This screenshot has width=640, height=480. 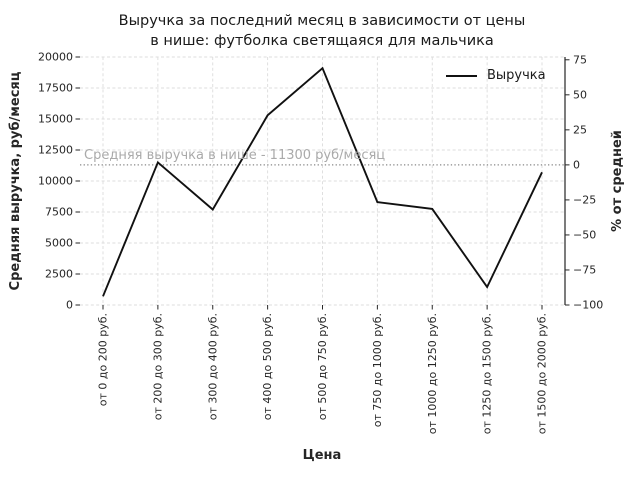 I want to click on y-tick-label-left: 2500, so click(x=59, y=274).